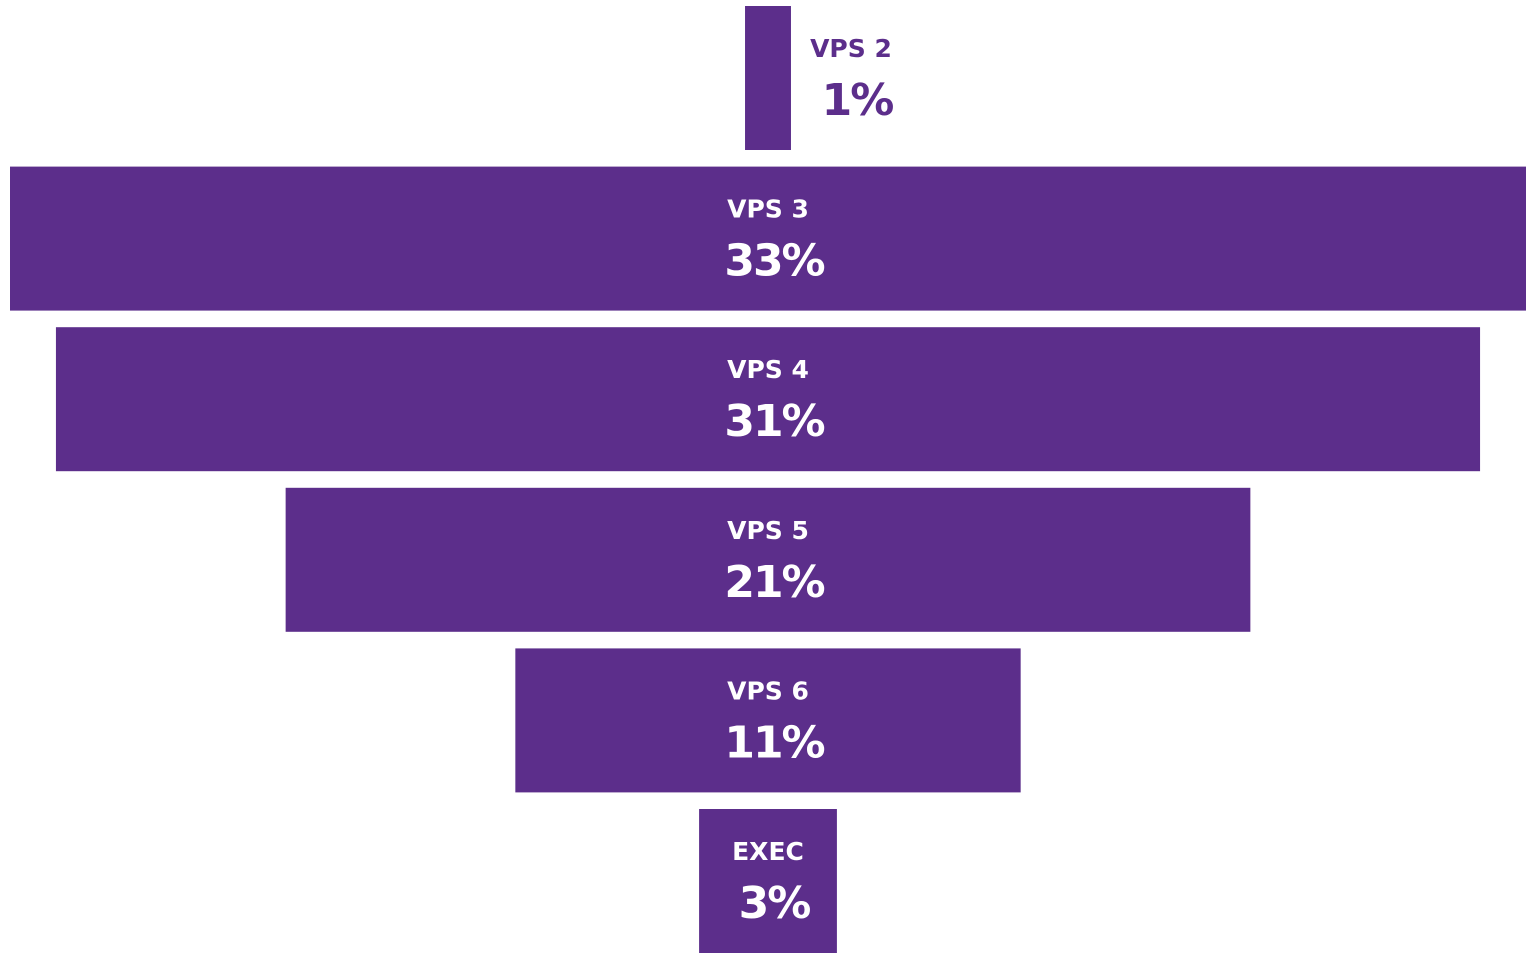 The width and height of the screenshot is (1536, 962). I want to click on value-label: 21%, so click(774, 582).